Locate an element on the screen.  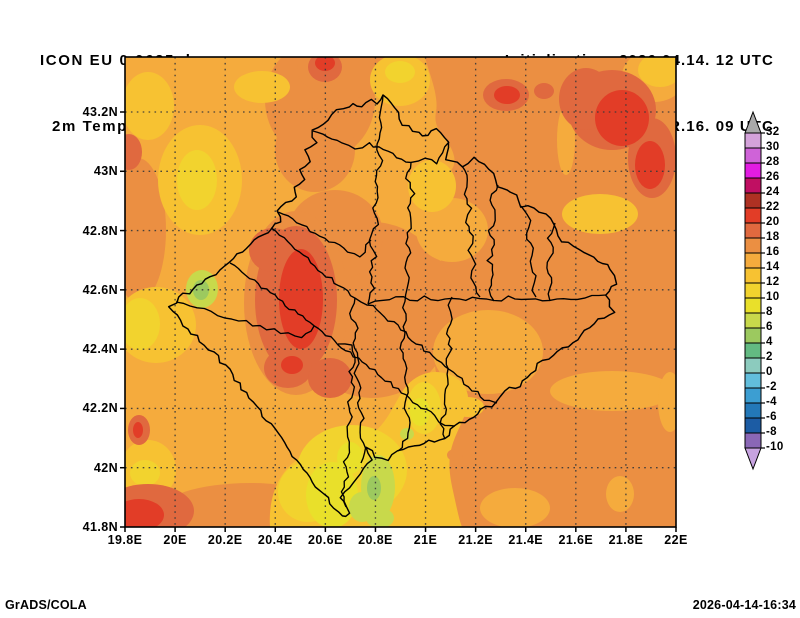
lon-tick-label: 21E is located at coordinates (425, 540).